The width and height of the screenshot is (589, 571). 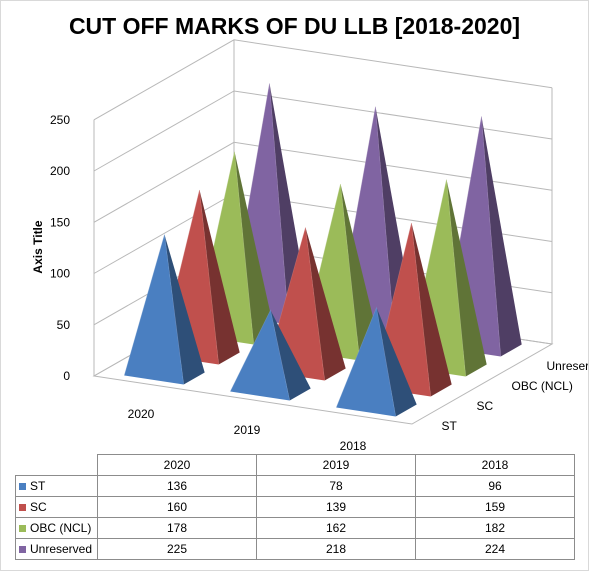 I want to click on depth-series-label: Unreserved, so click(x=568, y=366).